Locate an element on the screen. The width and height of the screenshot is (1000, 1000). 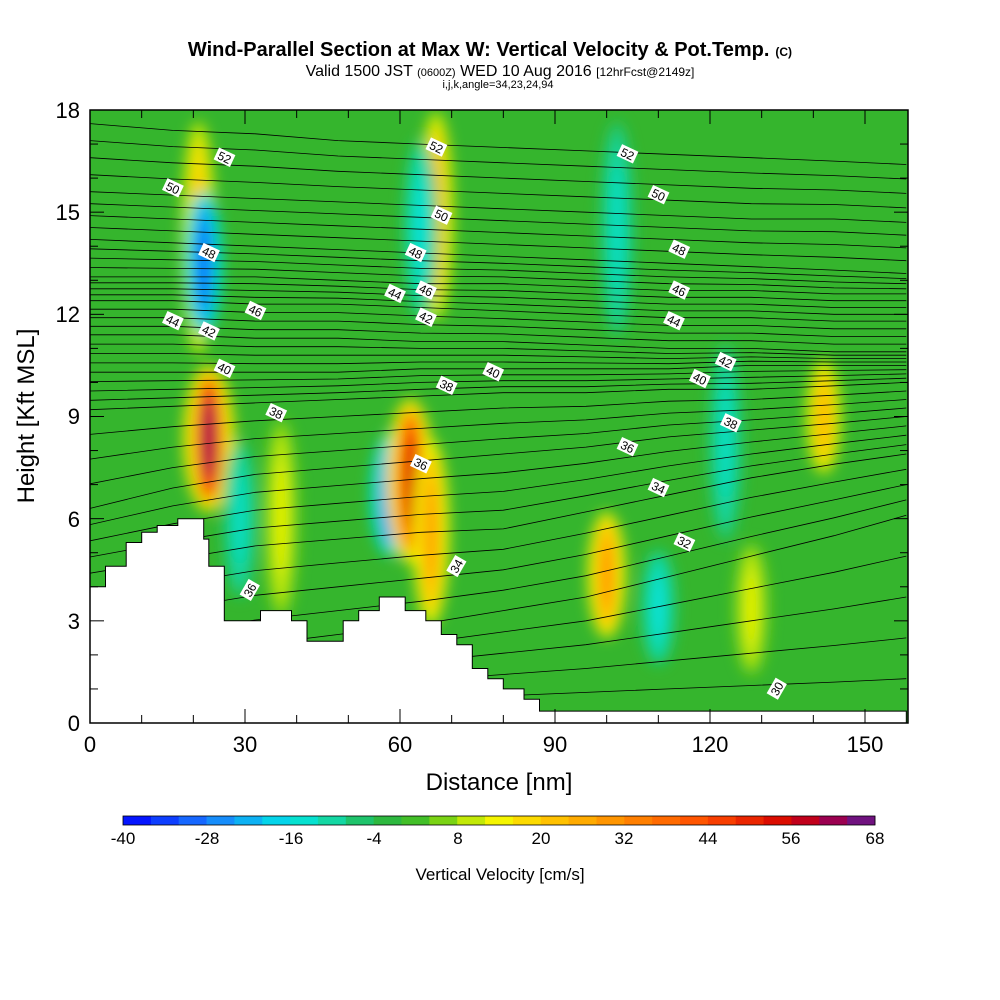
y-tick-label: 6 is located at coordinates (74, 519).